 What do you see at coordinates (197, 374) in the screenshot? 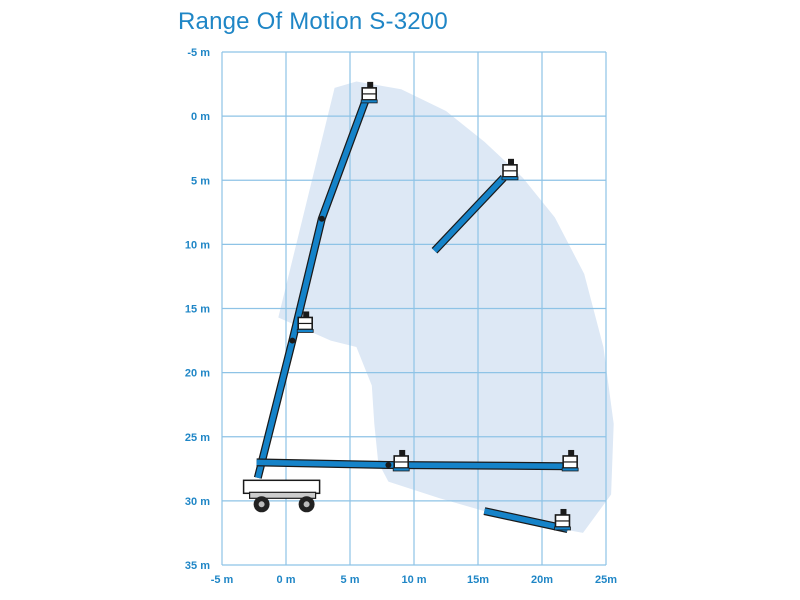
I see `y-tick-label: 20 m` at bounding box center [197, 374].